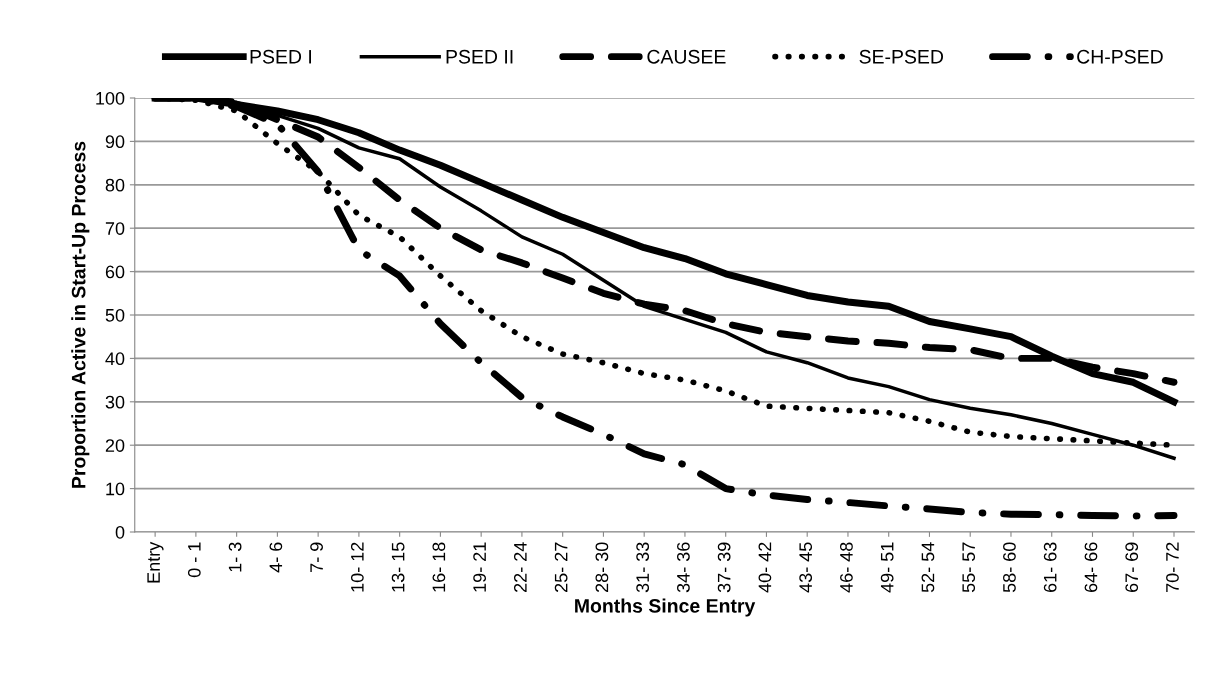 The height and width of the screenshot is (700, 1225). Describe the element at coordinates (120, 532) in the screenshot. I see `y-tick-label: 0` at that location.